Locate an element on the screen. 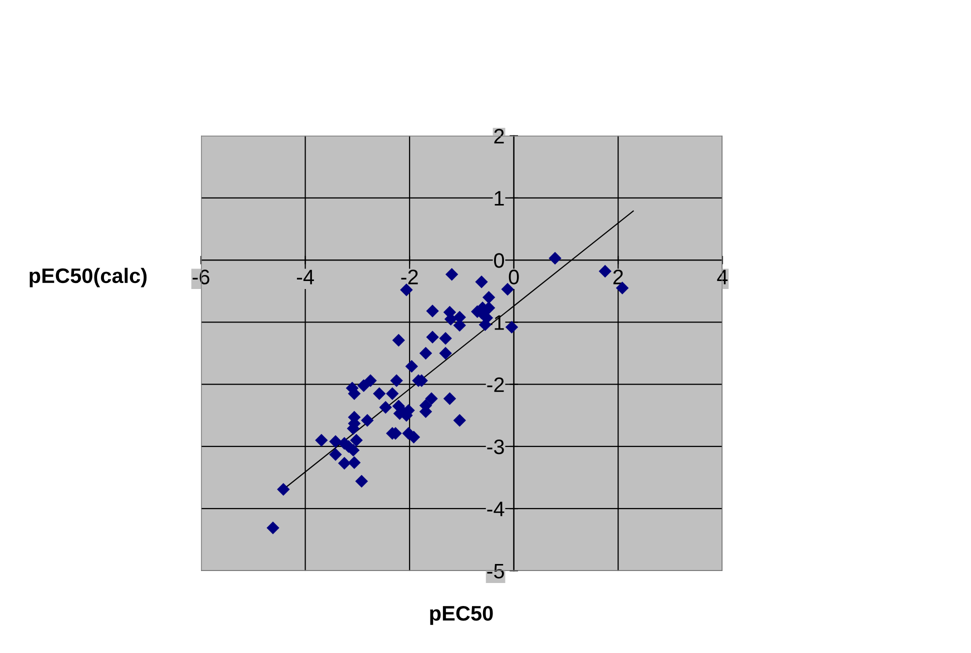 The height and width of the screenshot is (653, 971). x-tick-label: -2 is located at coordinates (409, 277).